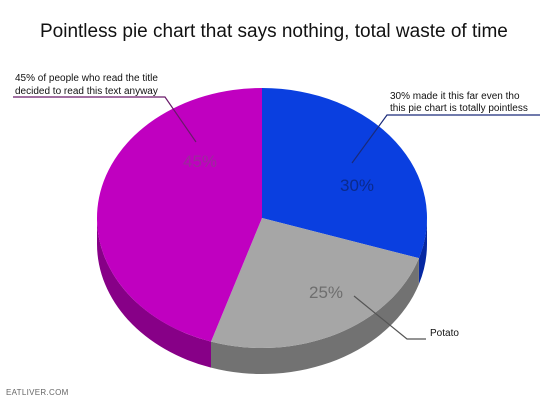 The height and width of the screenshot is (401, 550). What do you see at coordinates (86, 78) in the screenshot?
I see `callout-magenta-line-1: 45% of people who read the title` at bounding box center [86, 78].